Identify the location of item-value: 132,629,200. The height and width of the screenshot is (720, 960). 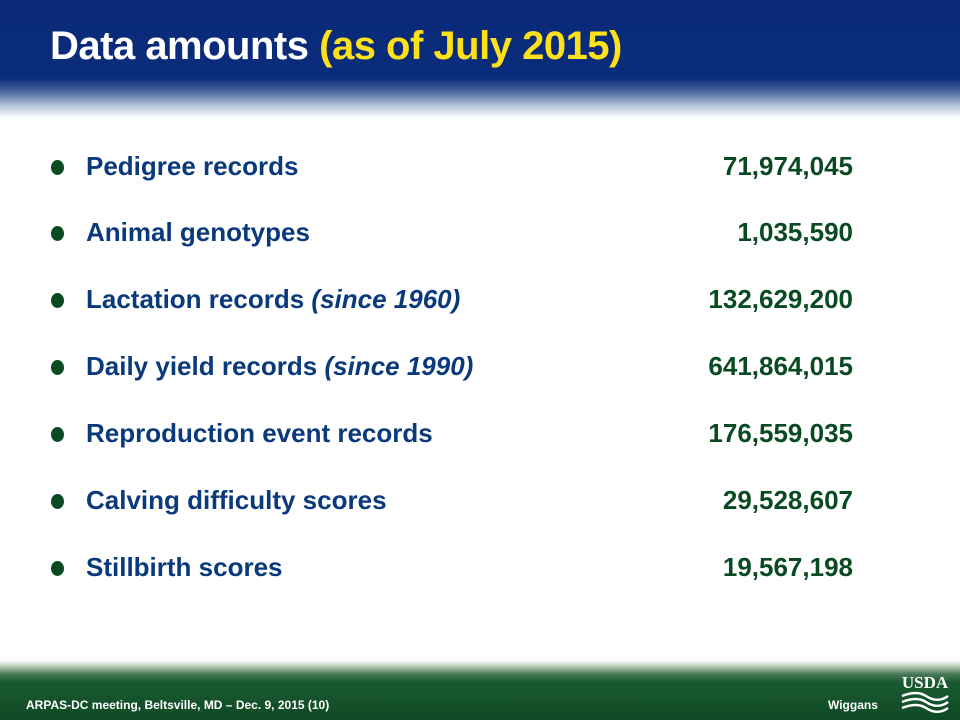
(780, 299).